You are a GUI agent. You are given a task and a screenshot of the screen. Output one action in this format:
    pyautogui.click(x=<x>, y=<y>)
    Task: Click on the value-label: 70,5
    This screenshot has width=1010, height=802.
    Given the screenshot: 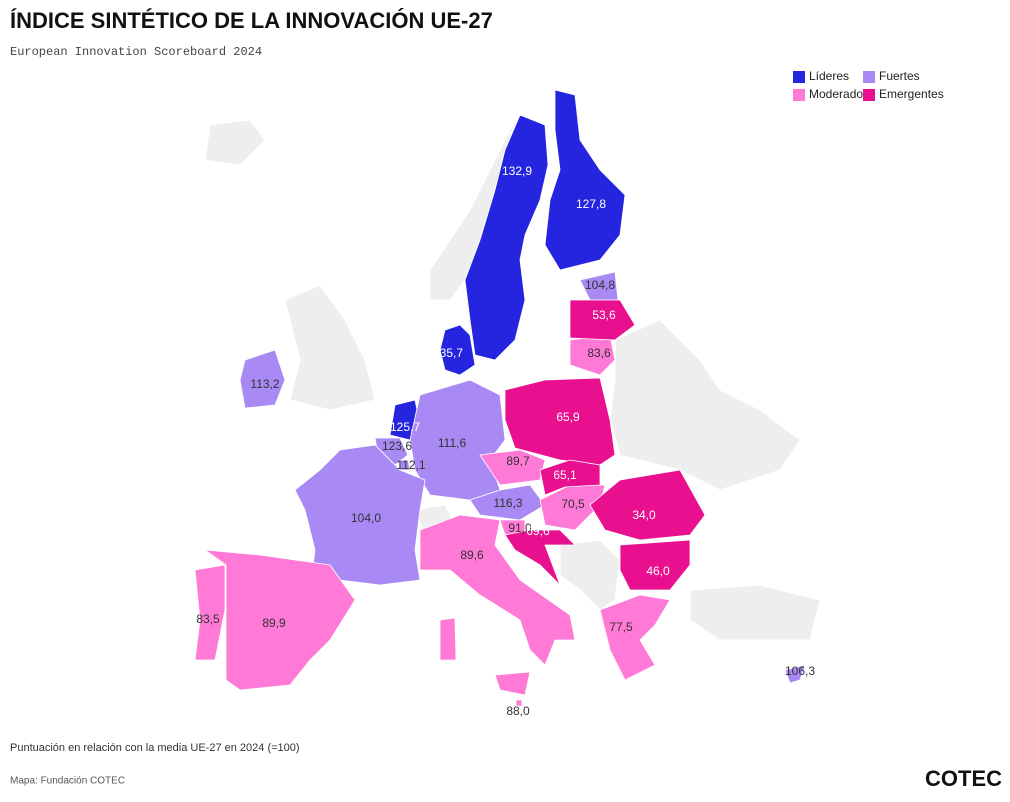 What is the action you would take?
    pyautogui.click(x=573, y=504)
    